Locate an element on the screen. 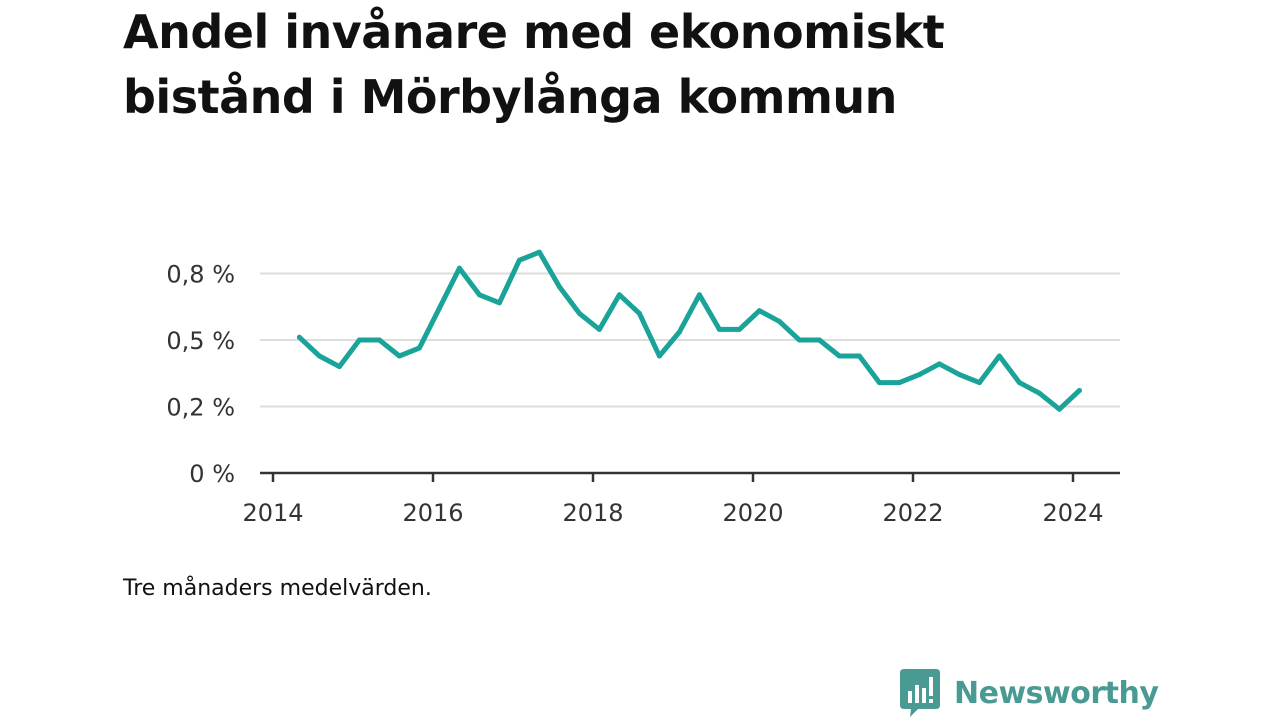  brand-name: Newsworthy is located at coordinates (1056, 693).